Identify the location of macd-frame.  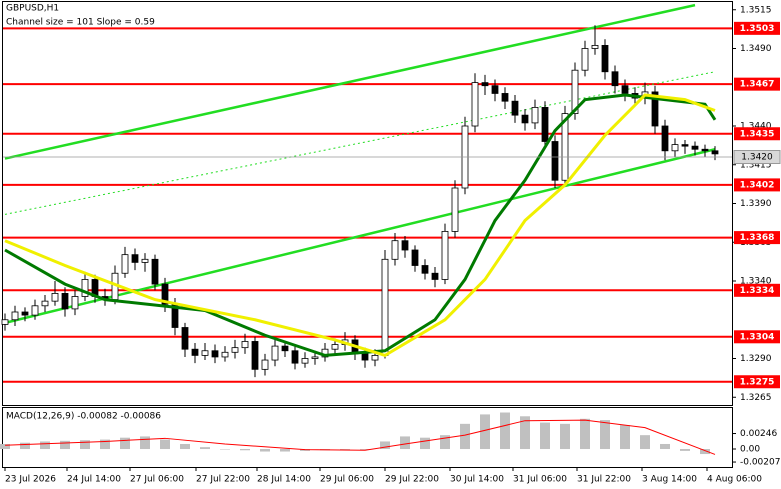
(367, 437).